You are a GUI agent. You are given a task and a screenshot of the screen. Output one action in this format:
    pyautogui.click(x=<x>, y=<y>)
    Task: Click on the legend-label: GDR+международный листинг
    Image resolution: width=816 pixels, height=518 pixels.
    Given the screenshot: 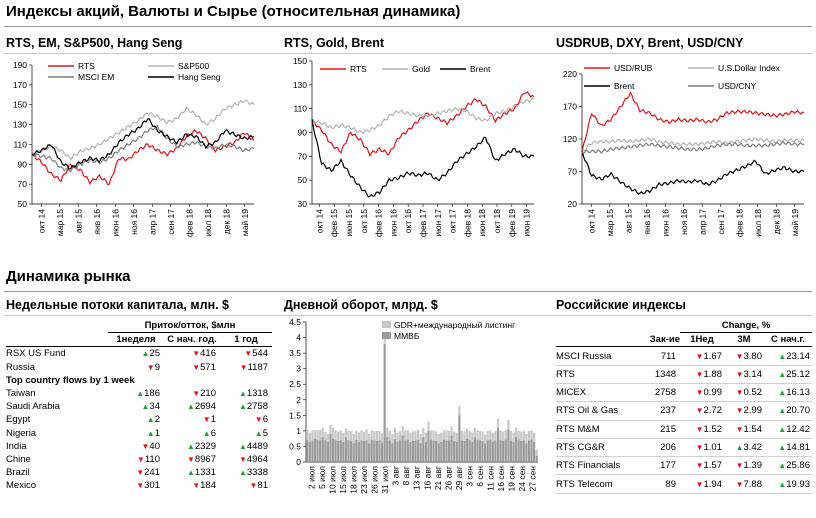 What is the action you would take?
    pyautogui.click(x=454, y=325)
    